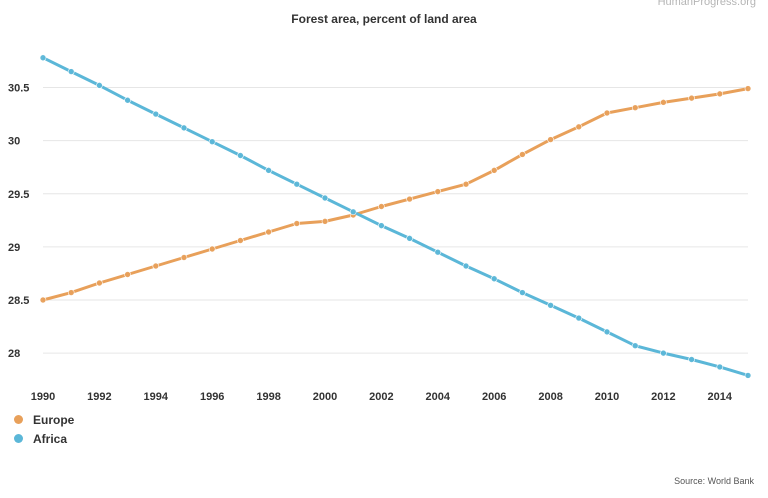 The image size is (768, 498). I want to click on legend: Europe Africa, so click(44, 429).